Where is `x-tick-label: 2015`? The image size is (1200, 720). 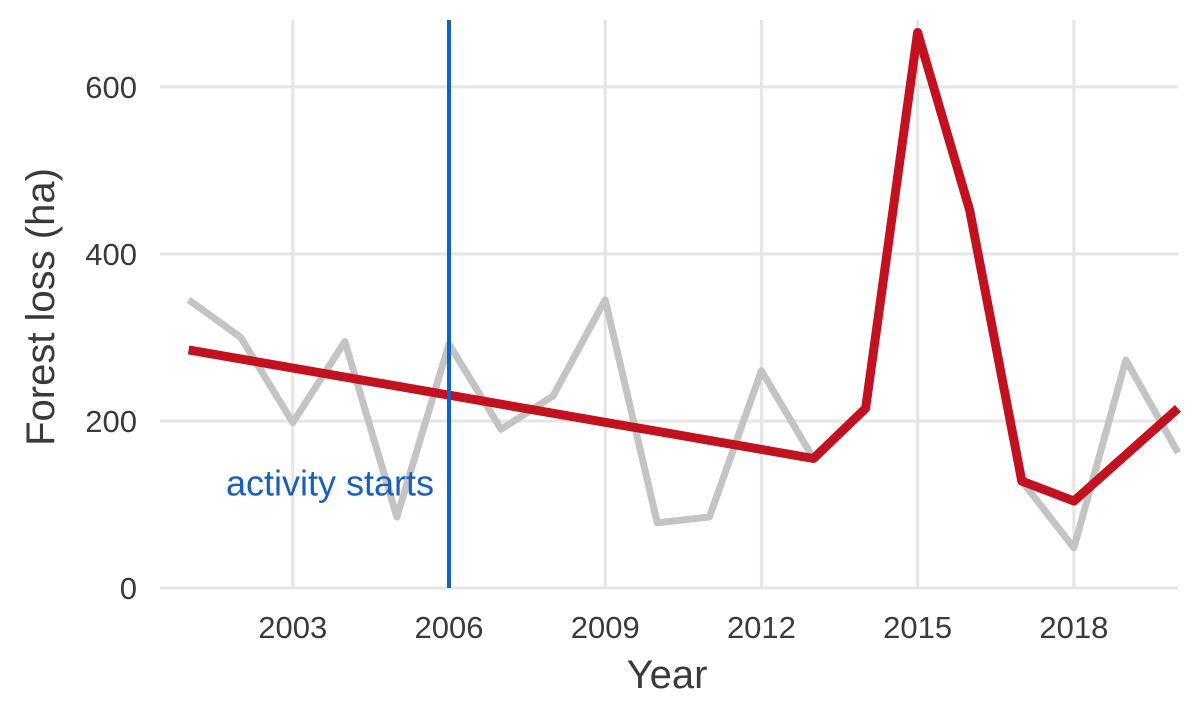
x-tick-label: 2015 is located at coordinates (917, 627).